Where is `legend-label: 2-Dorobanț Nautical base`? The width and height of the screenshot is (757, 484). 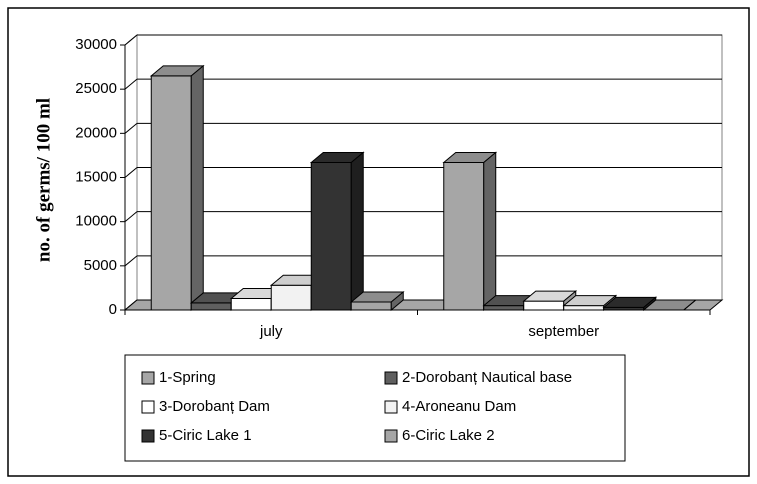 legend-label: 2-Dorobanț Nautical base is located at coordinates (487, 377).